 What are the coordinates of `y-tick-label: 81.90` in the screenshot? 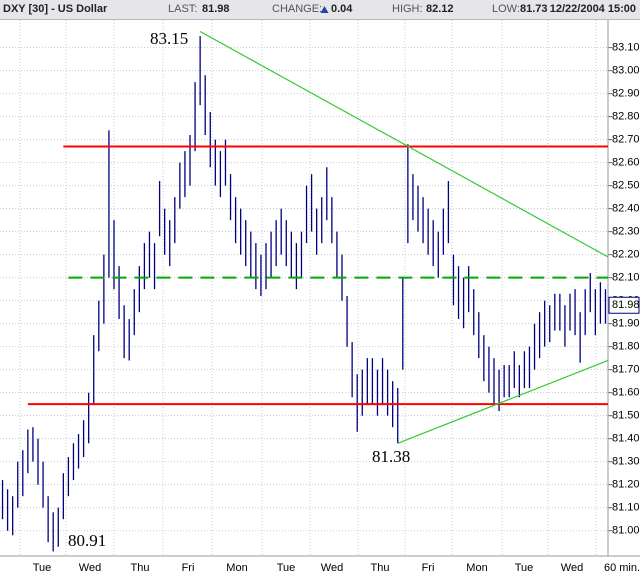 It's located at (626, 324).